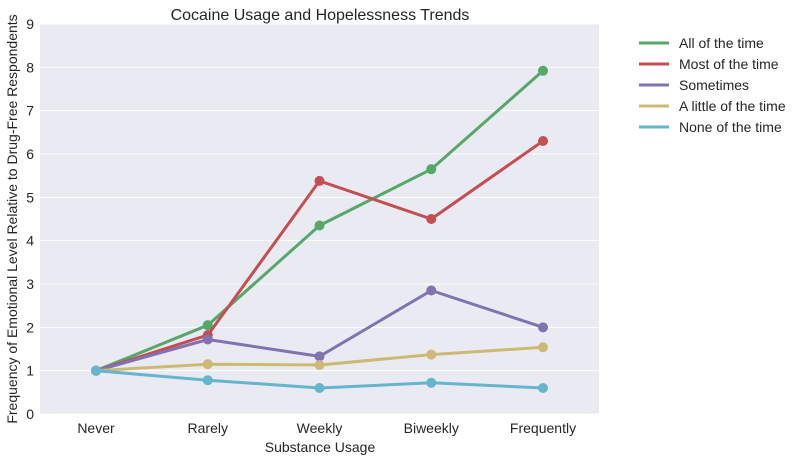  I want to click on y-tick-label: 1, so click(30, 371).